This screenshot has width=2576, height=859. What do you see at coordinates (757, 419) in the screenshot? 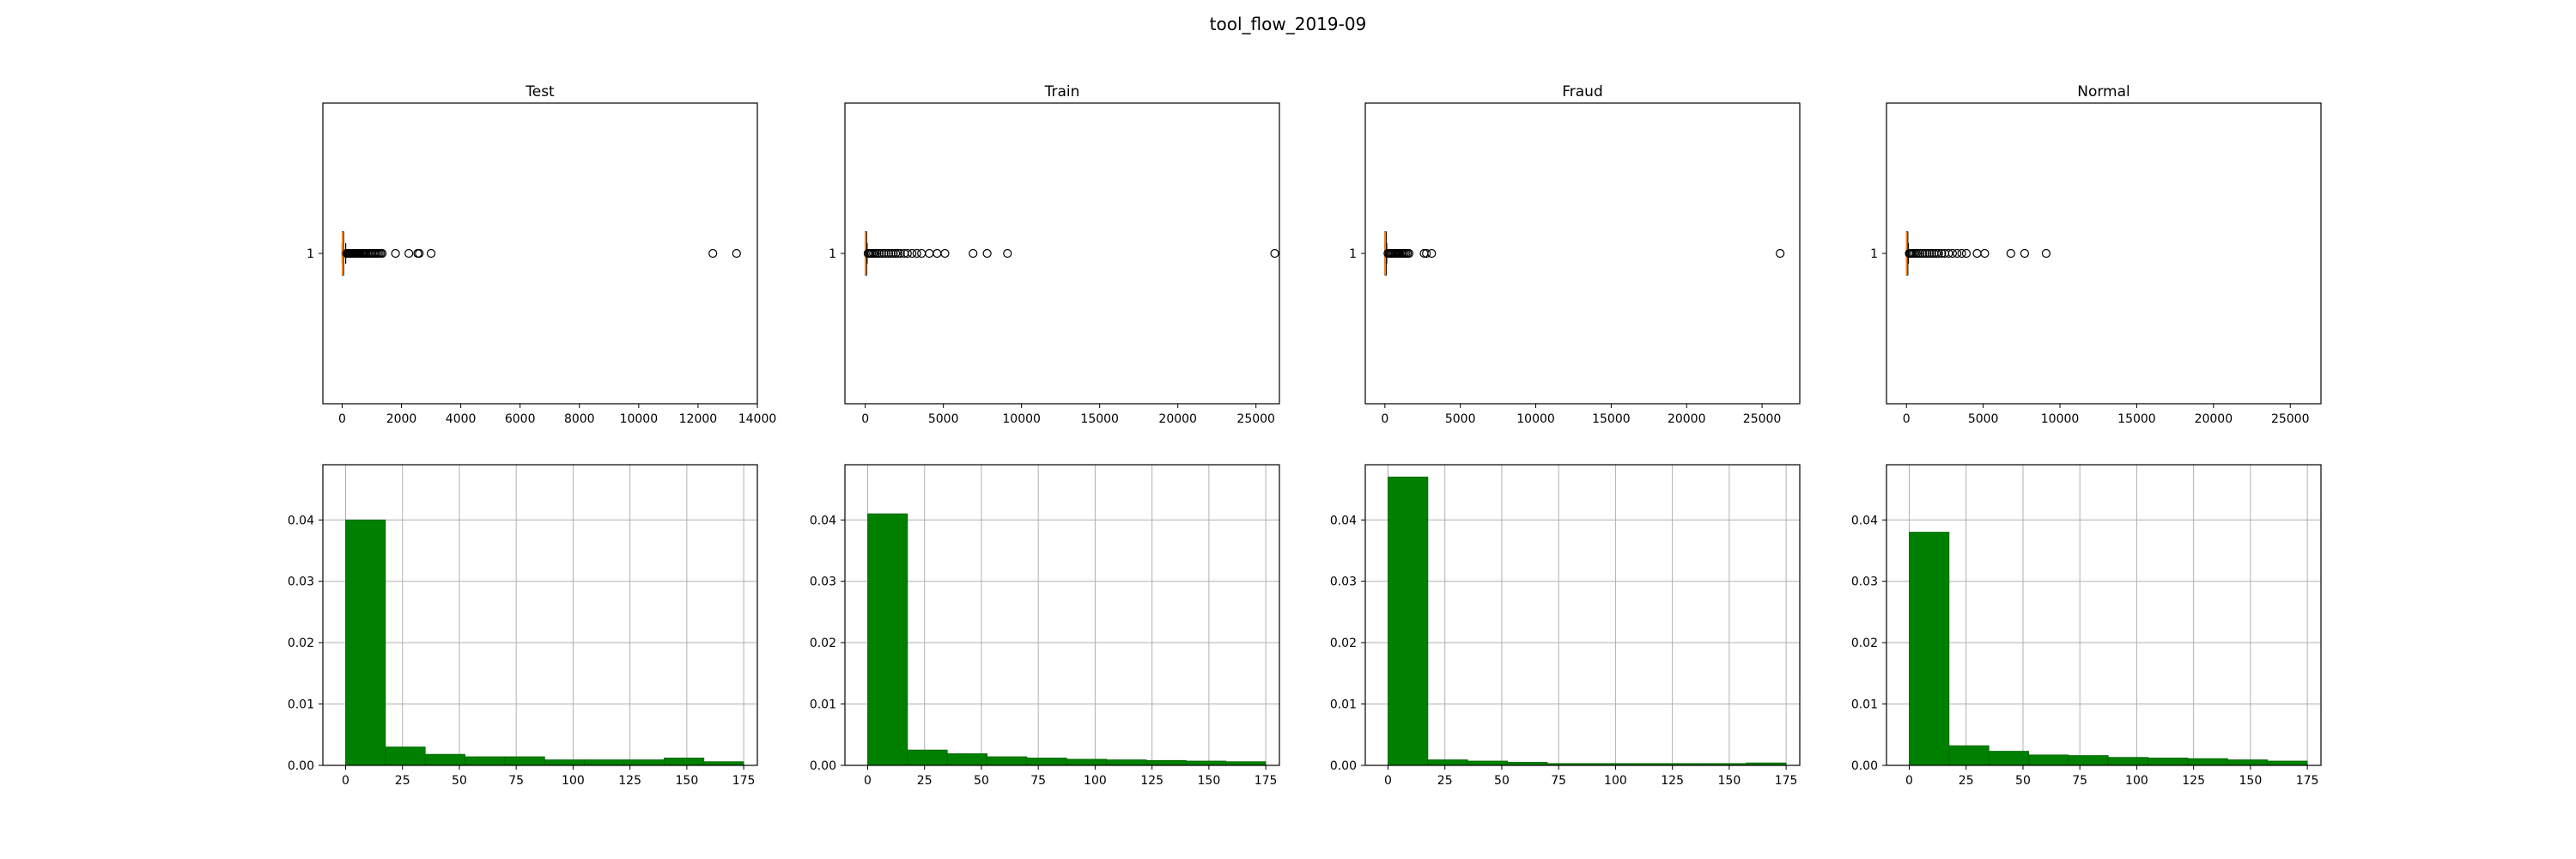
I see `x-tick-label: 14000` at bounding box center [757, 419].